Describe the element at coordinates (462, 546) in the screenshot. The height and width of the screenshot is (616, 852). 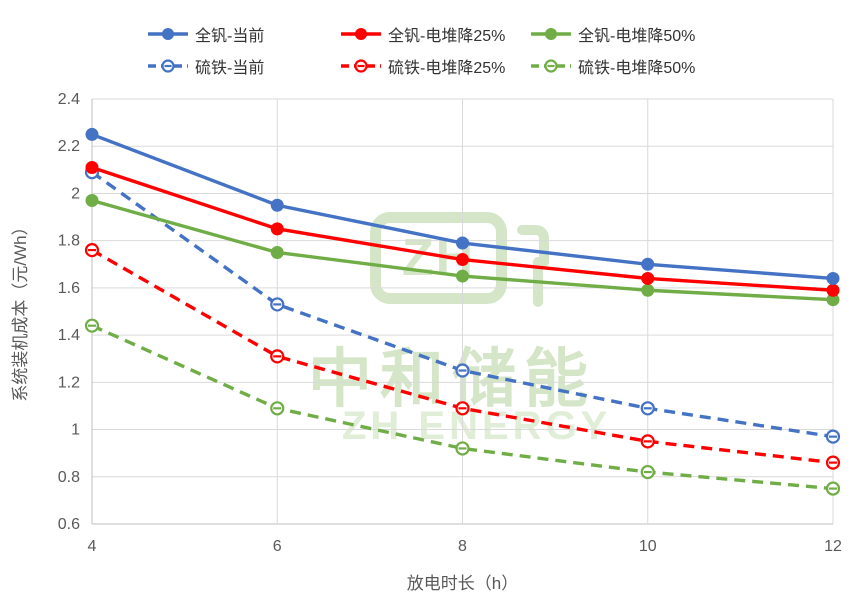
I see `x-tick-label: 8` at that location.